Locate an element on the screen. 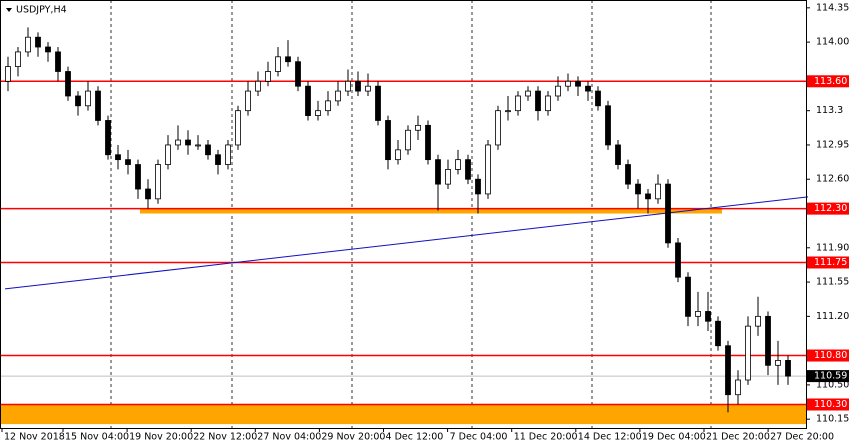 The height and width of the screenshot is (445, 850). x-tick-label: 22 Nov 12:00 is located at coordinates (225, 437).